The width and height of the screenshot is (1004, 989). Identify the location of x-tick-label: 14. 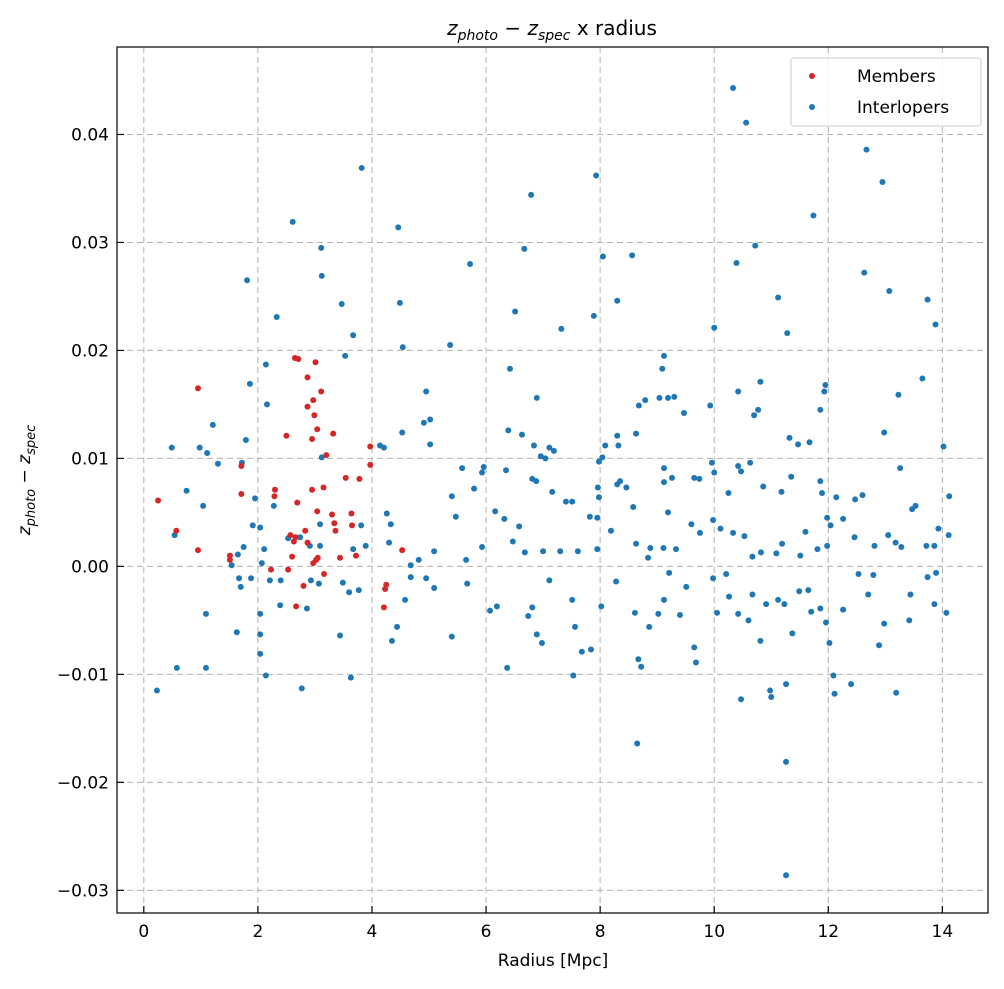
(943, 932).